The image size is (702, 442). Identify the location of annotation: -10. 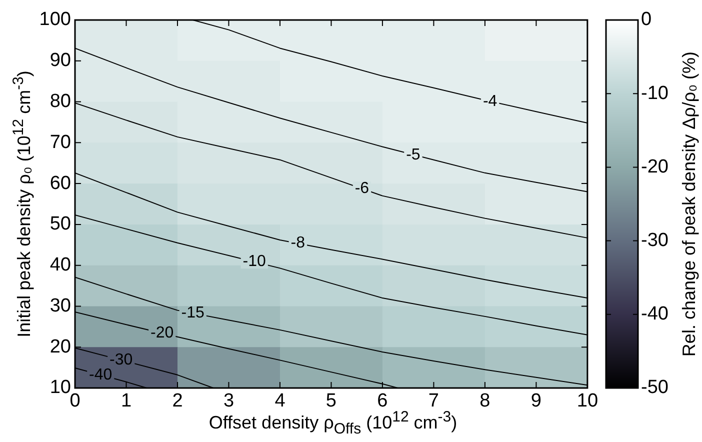
(254, 261).